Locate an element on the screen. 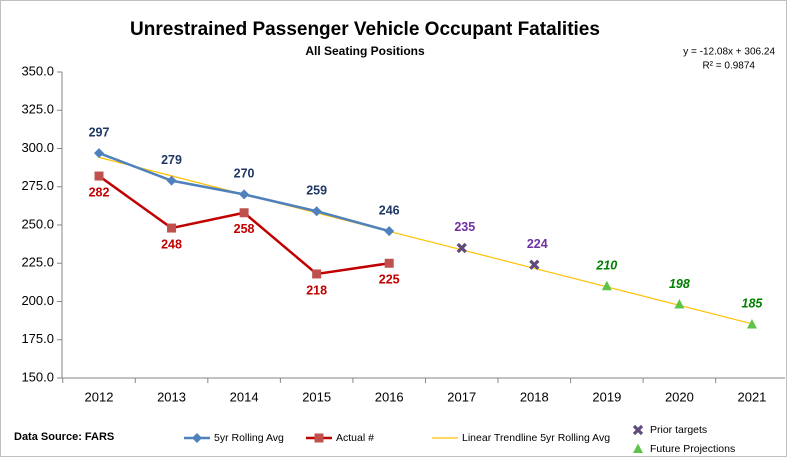  data-label: 282 is located at coordinates (99, 192).